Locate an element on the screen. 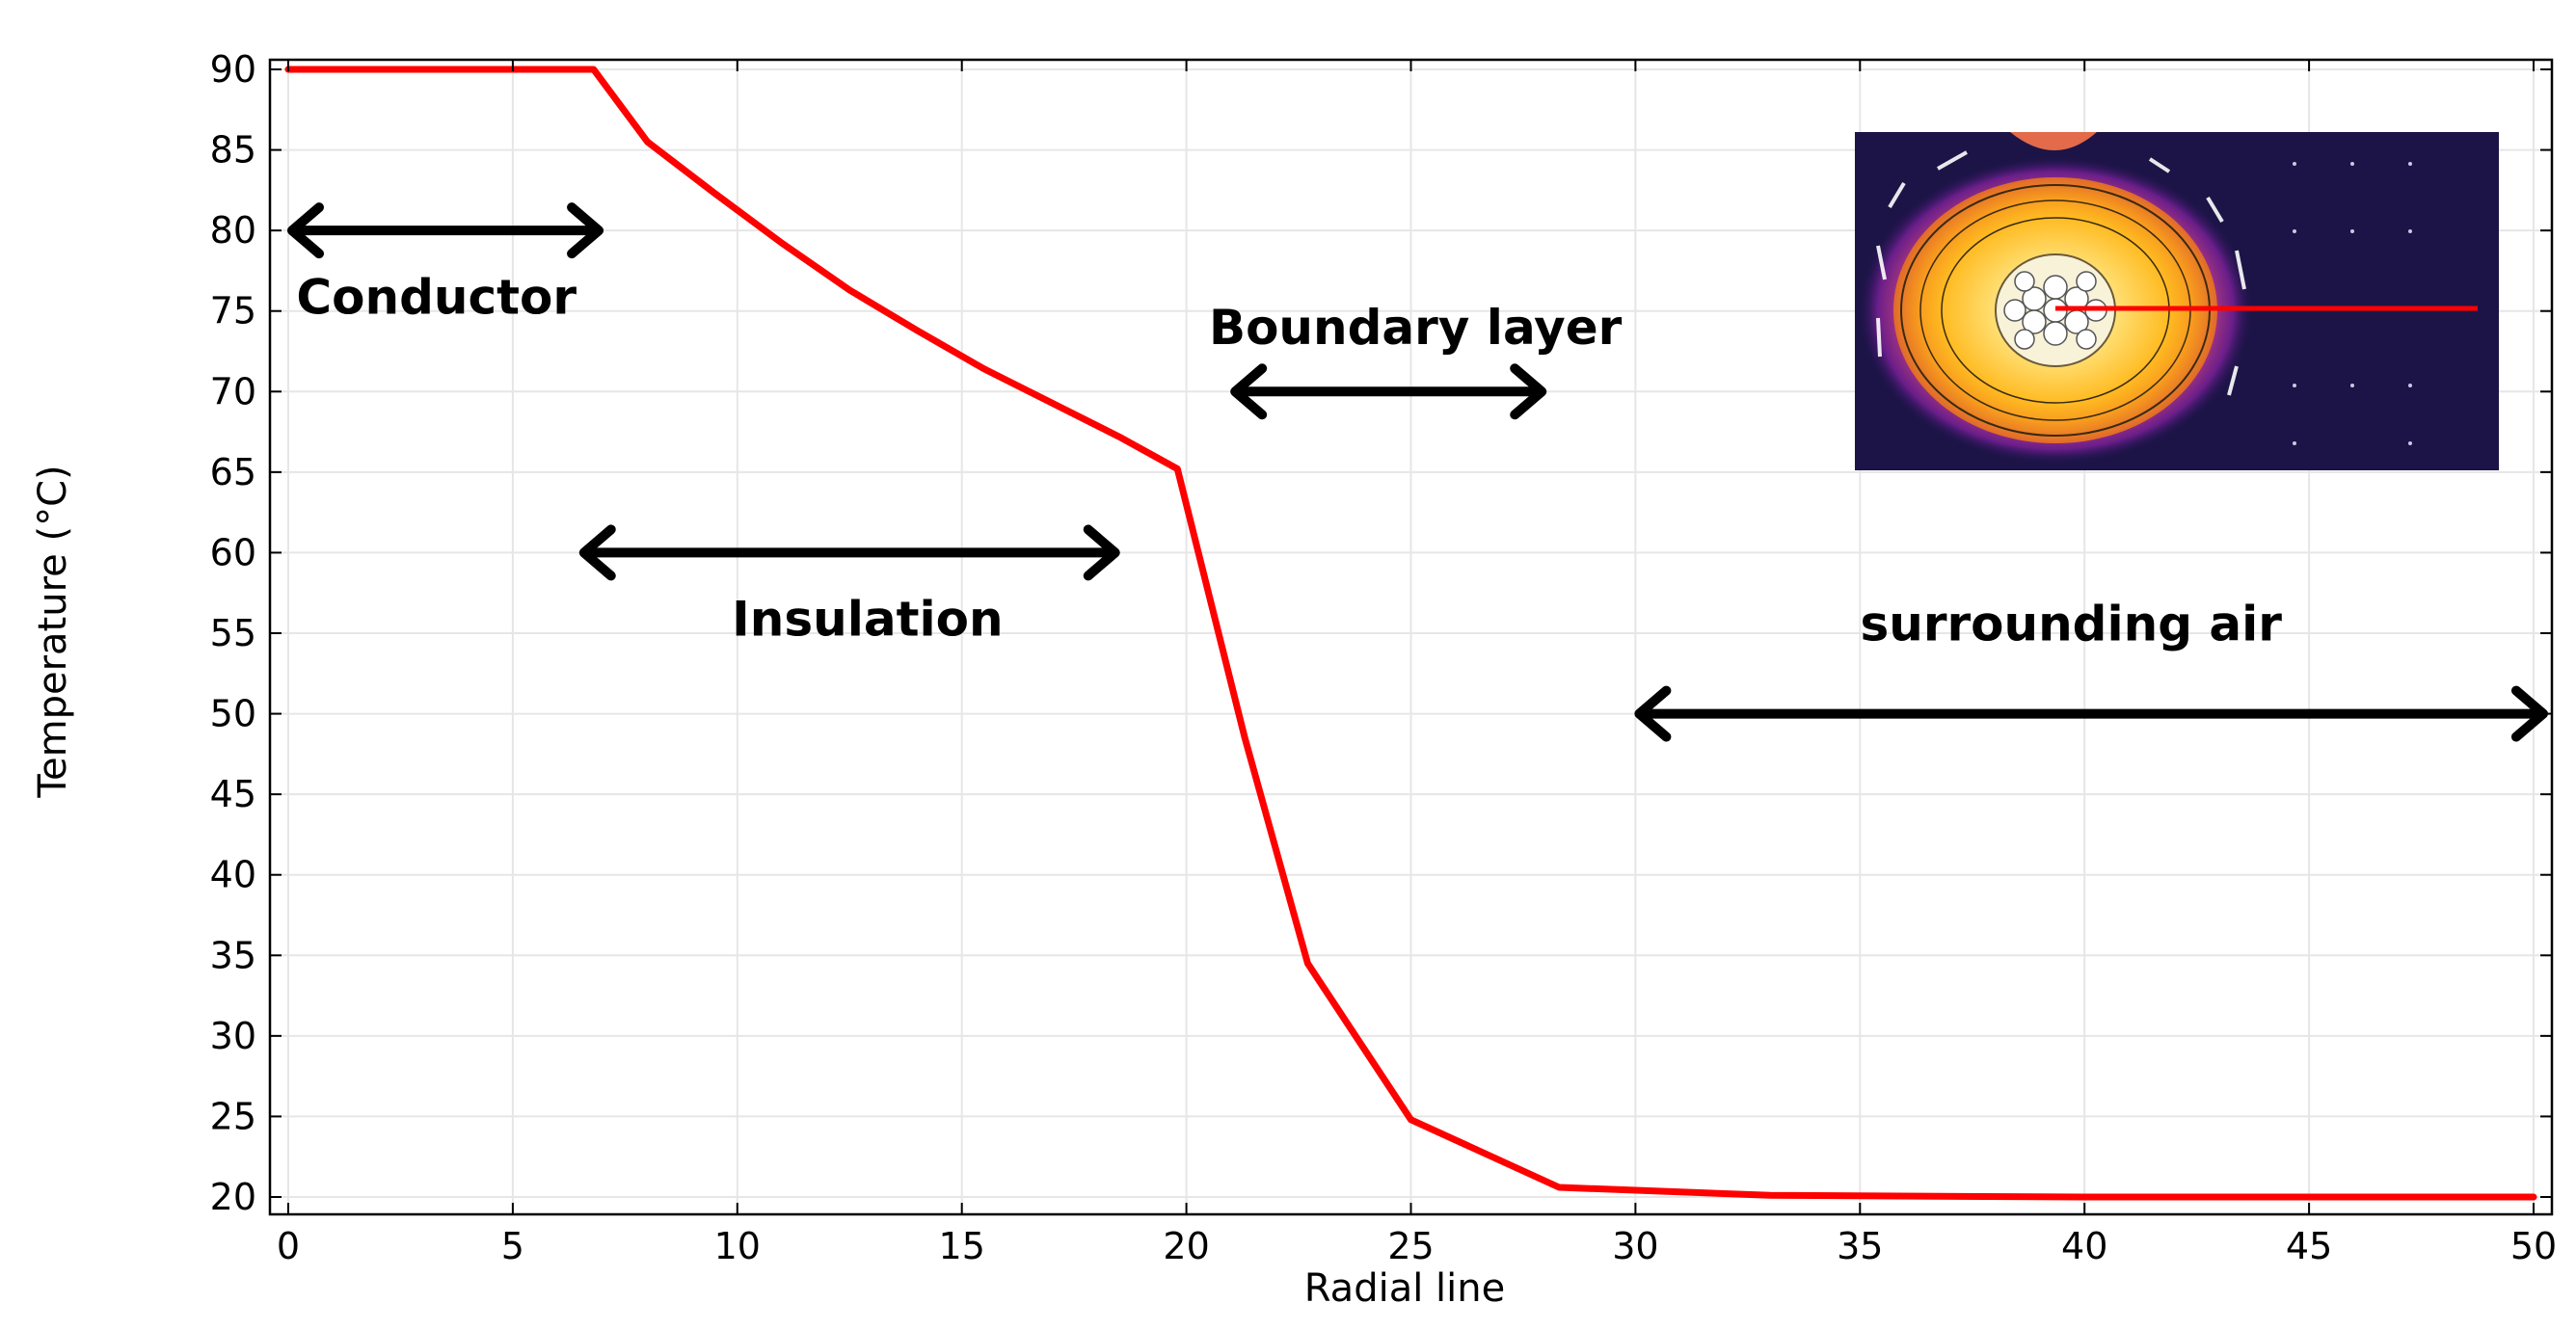  x-tick-label: 0 is located at coordinates (289, 1246).